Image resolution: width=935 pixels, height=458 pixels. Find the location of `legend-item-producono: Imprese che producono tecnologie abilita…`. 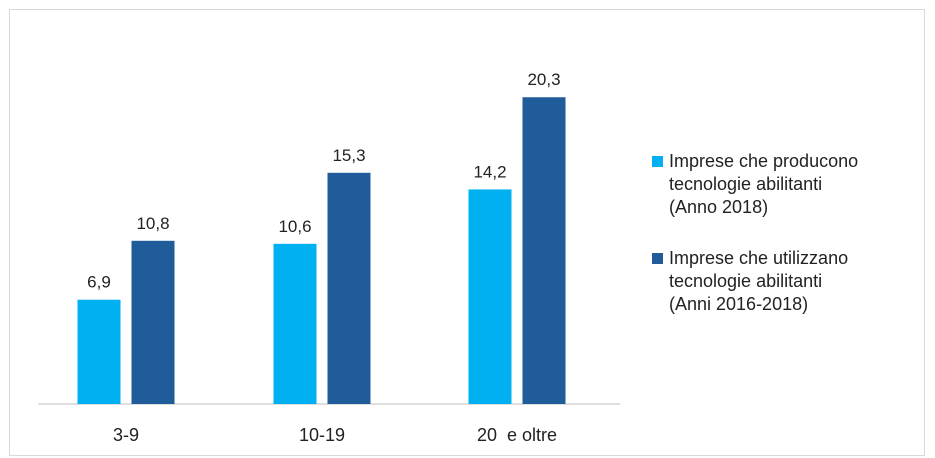

legend-item-producono: Imprese che producono tecnologie abilita… is located at coordinates (755, 184).